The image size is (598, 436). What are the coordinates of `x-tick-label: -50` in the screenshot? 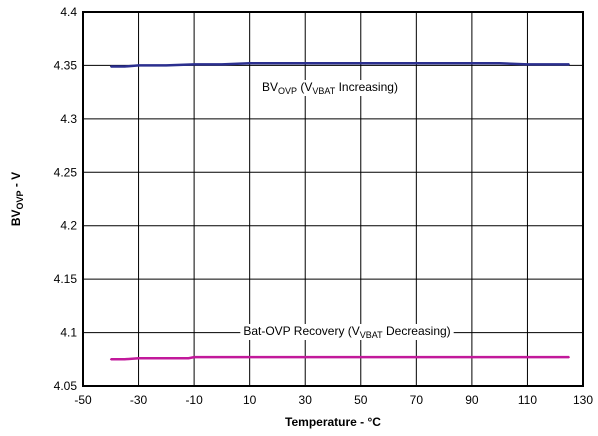 It's located at (83, 400).